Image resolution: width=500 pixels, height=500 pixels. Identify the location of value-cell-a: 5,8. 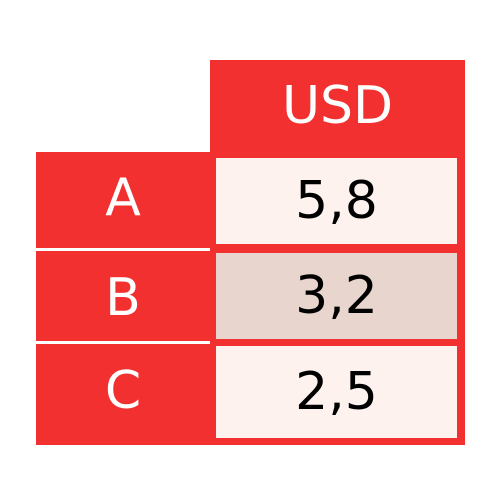
(336, 201).